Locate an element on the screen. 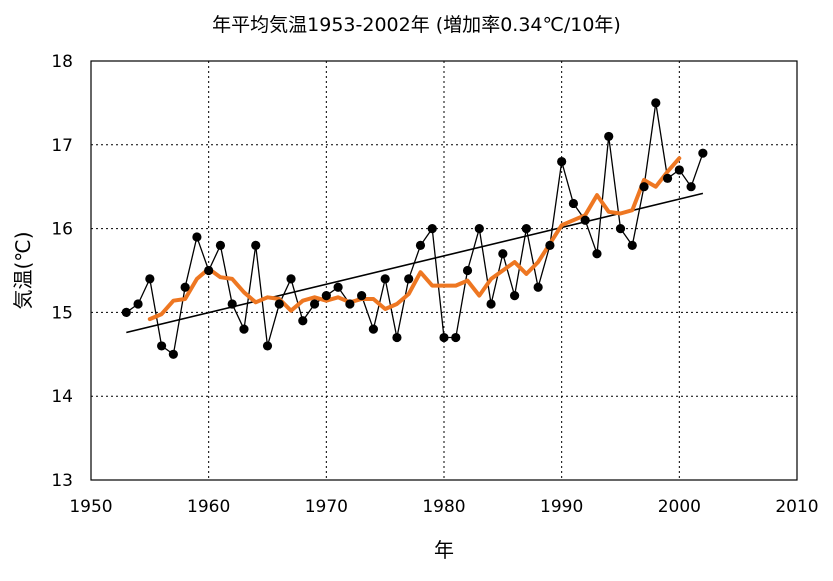 The width and height of the screenshot is (833, 581). y-axis-title: 気温(℃) is located at coordinates (23, 270).